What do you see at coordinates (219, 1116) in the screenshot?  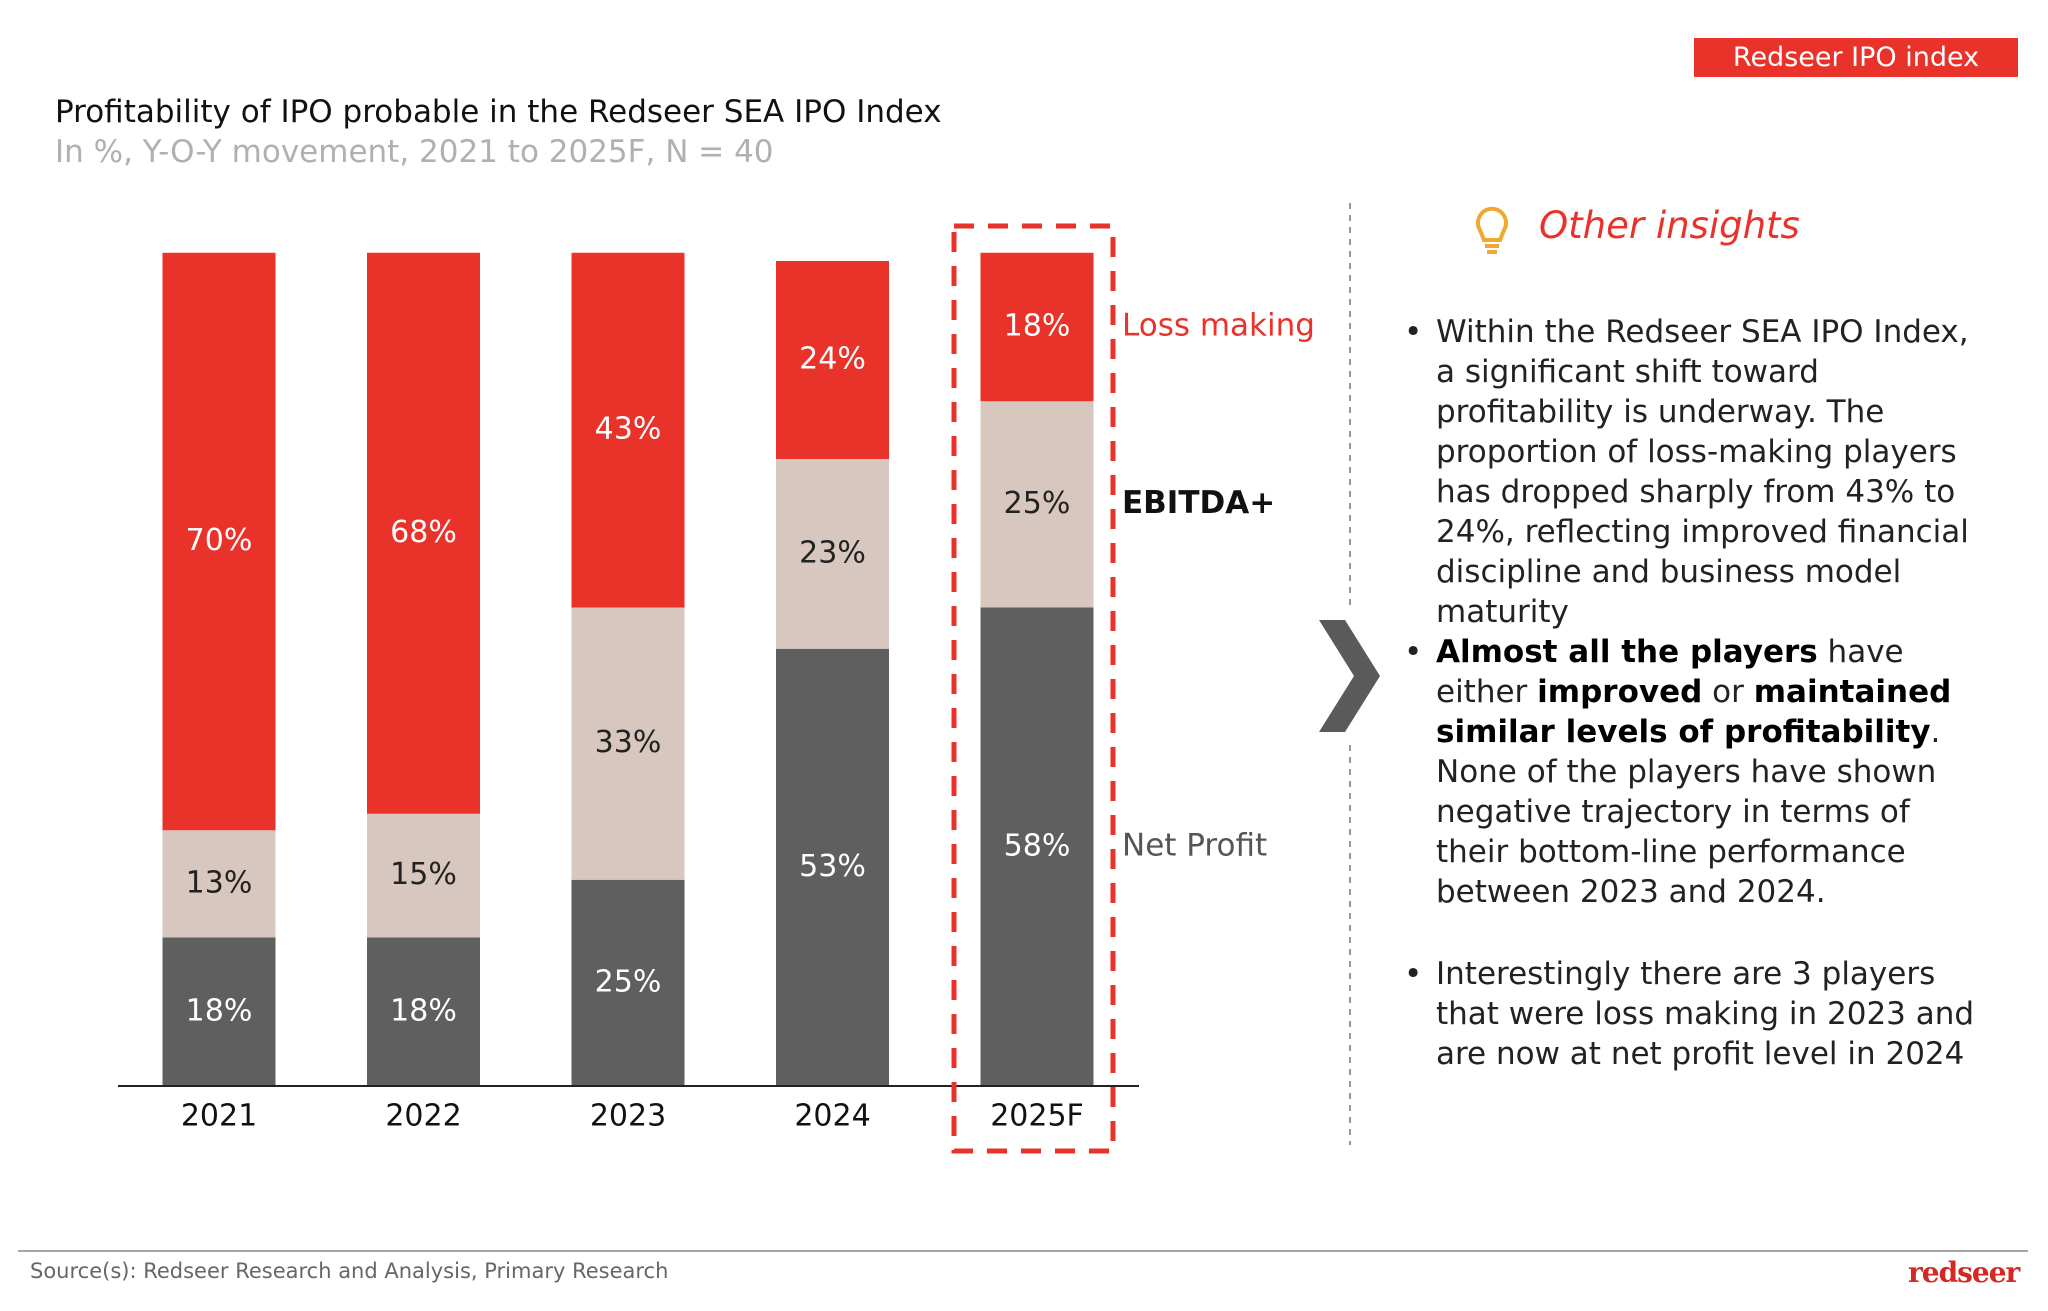 I see `x-tick-label: 2021` at bounding box center [219, 1116].